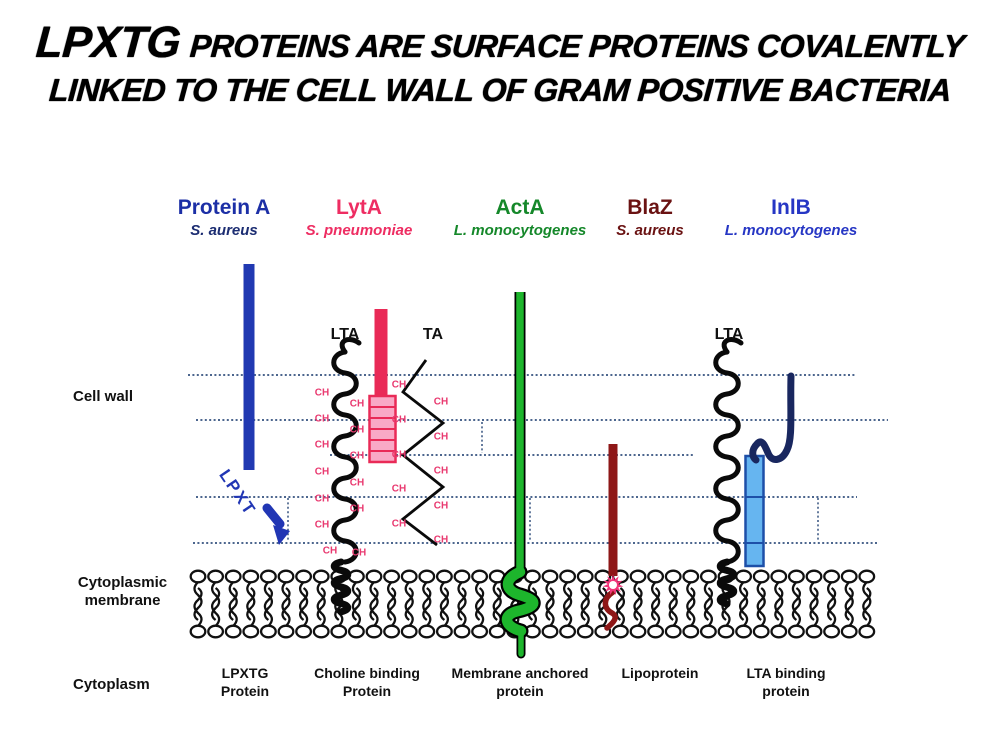  I want to click on blaz-lipid-anchor-center, so click(613, 585).